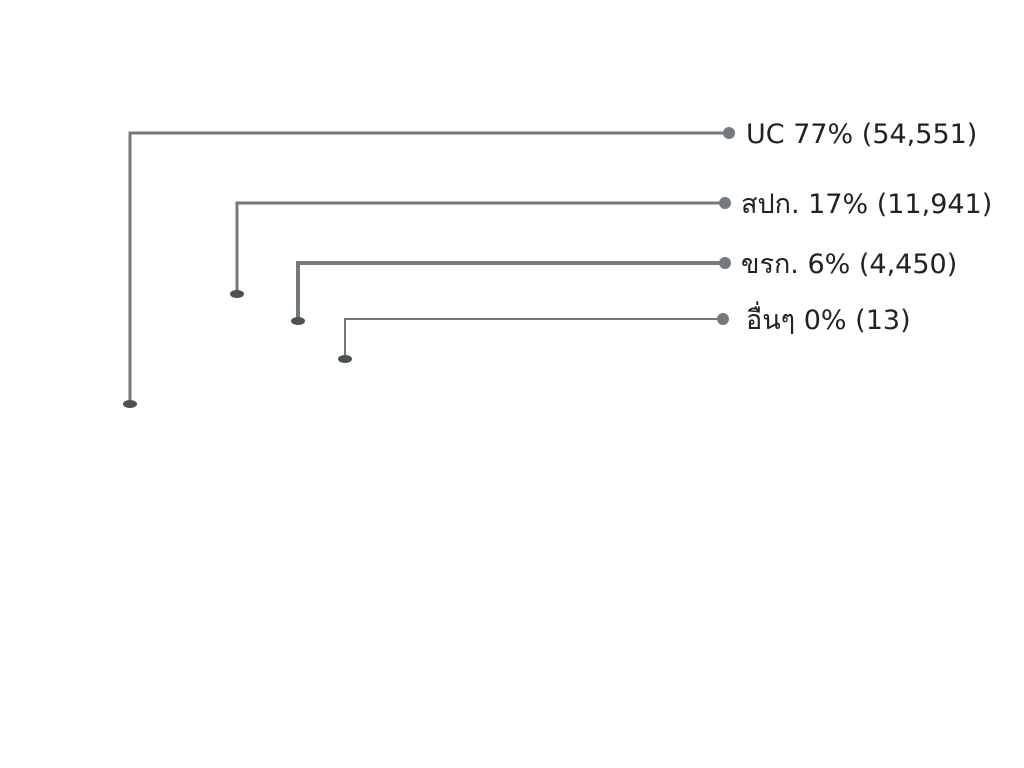 Image resolution: width=1024 pixels, height=768 pixels. Describe the element at coordinates (861, 134) in the screenshot. I see `leader-label-1: UC 77% (54,551)` at that location.